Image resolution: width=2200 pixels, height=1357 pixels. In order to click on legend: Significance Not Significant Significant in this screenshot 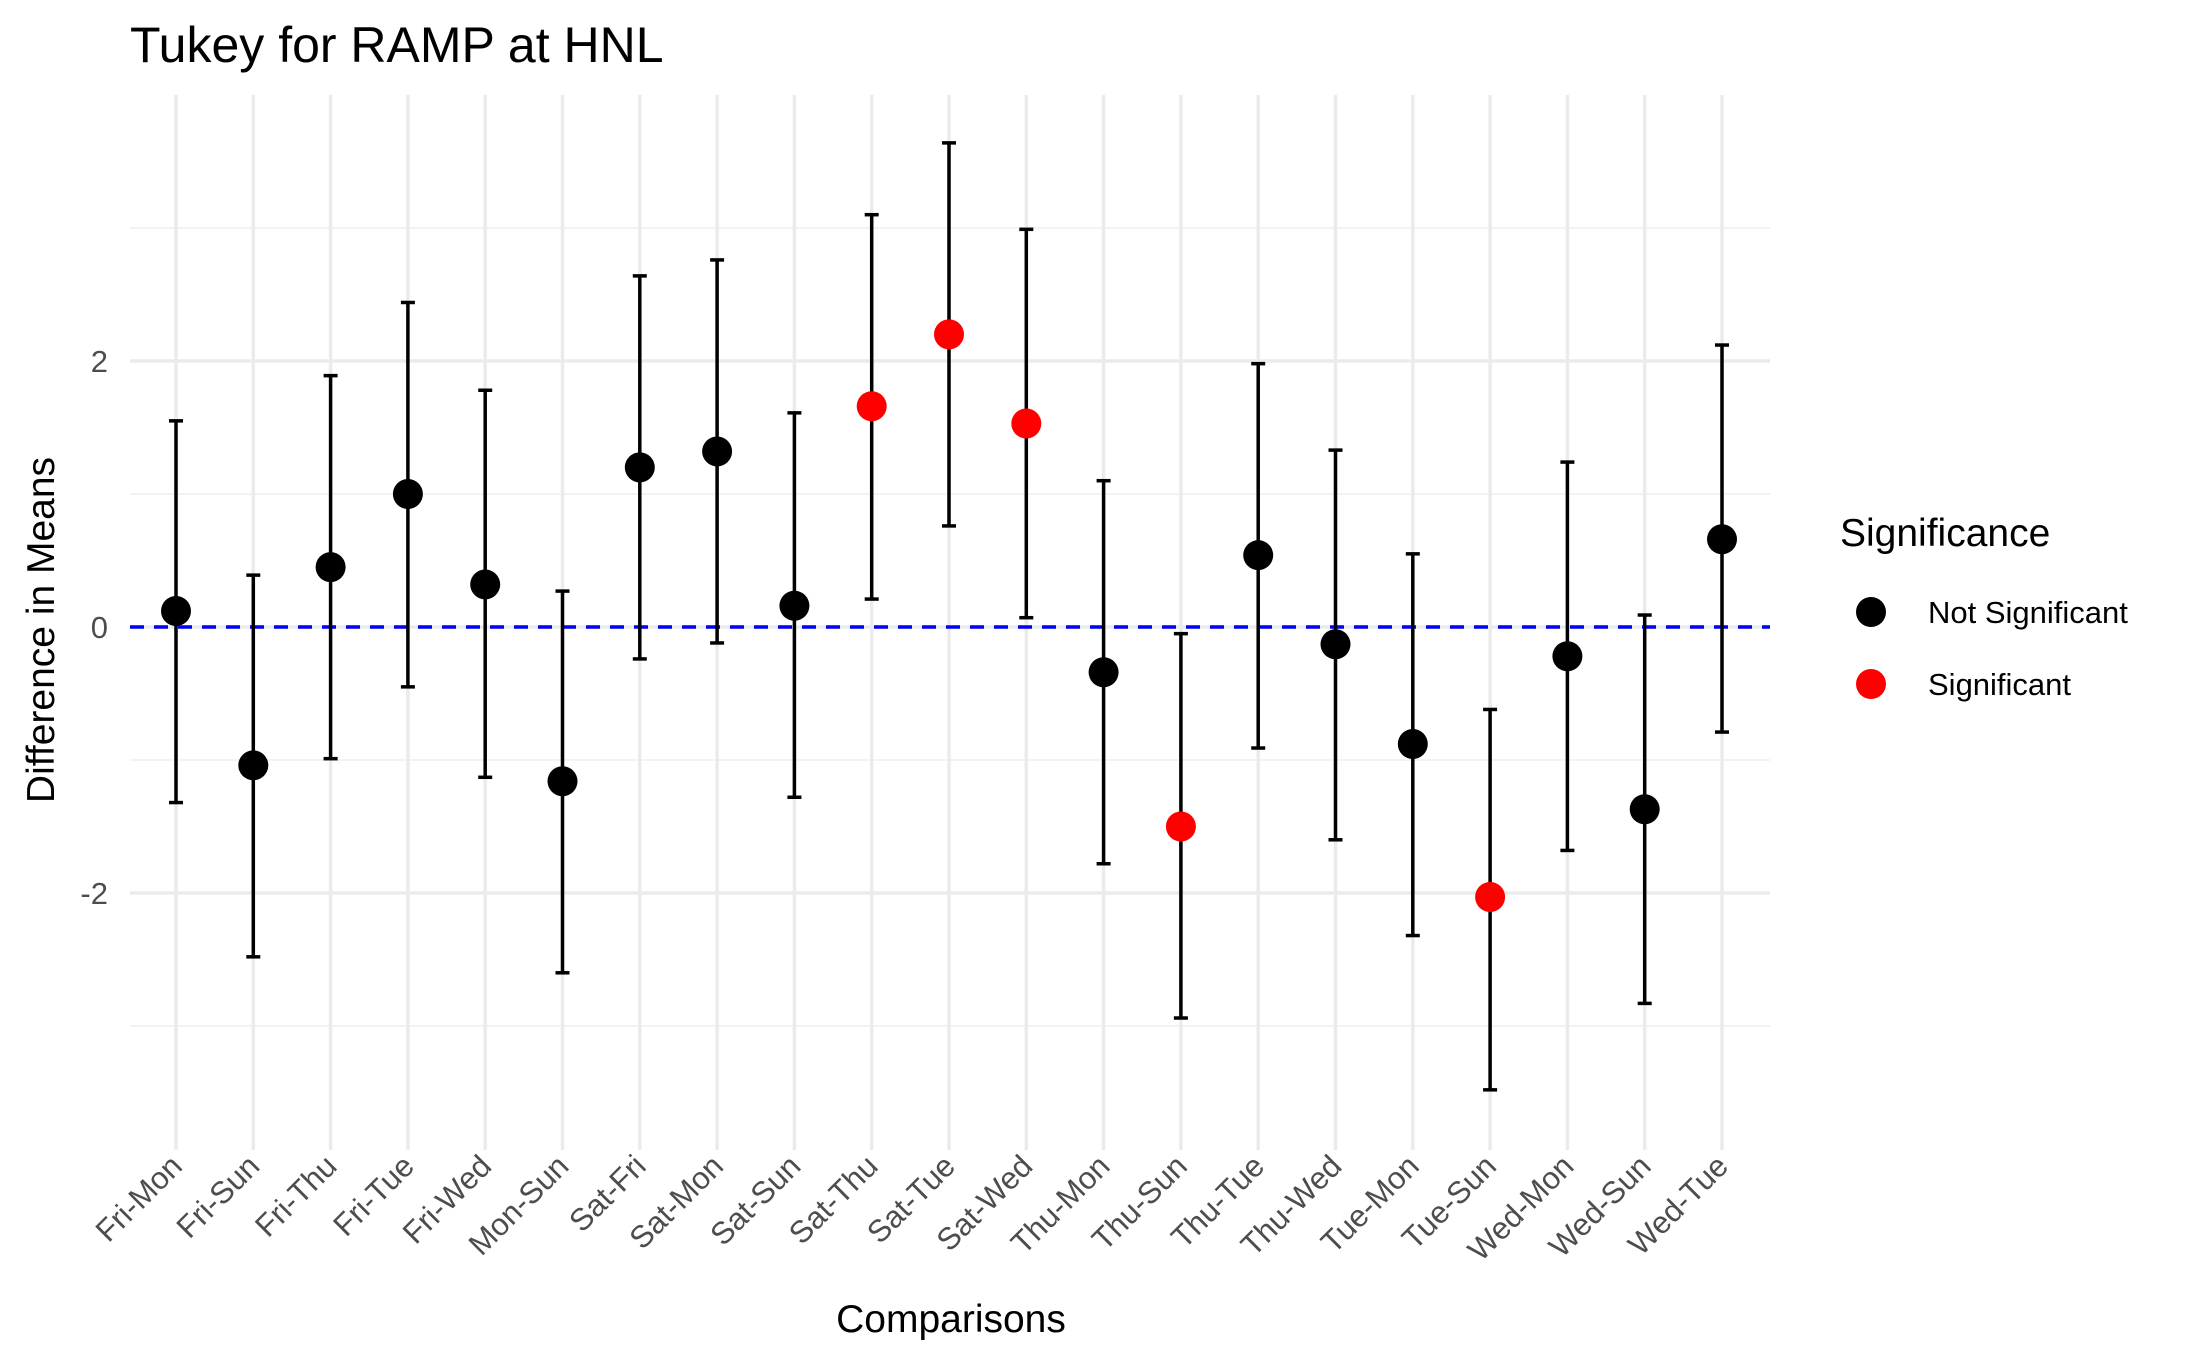, I will do `click(1984, 607)`.